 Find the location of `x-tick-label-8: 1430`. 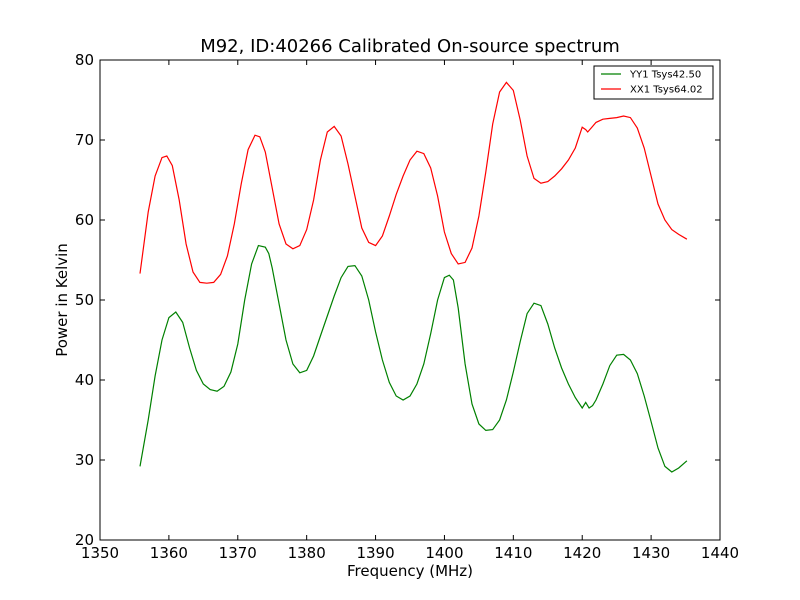

x-tick-label-8: 1430 is located at coordinates (651, 553).